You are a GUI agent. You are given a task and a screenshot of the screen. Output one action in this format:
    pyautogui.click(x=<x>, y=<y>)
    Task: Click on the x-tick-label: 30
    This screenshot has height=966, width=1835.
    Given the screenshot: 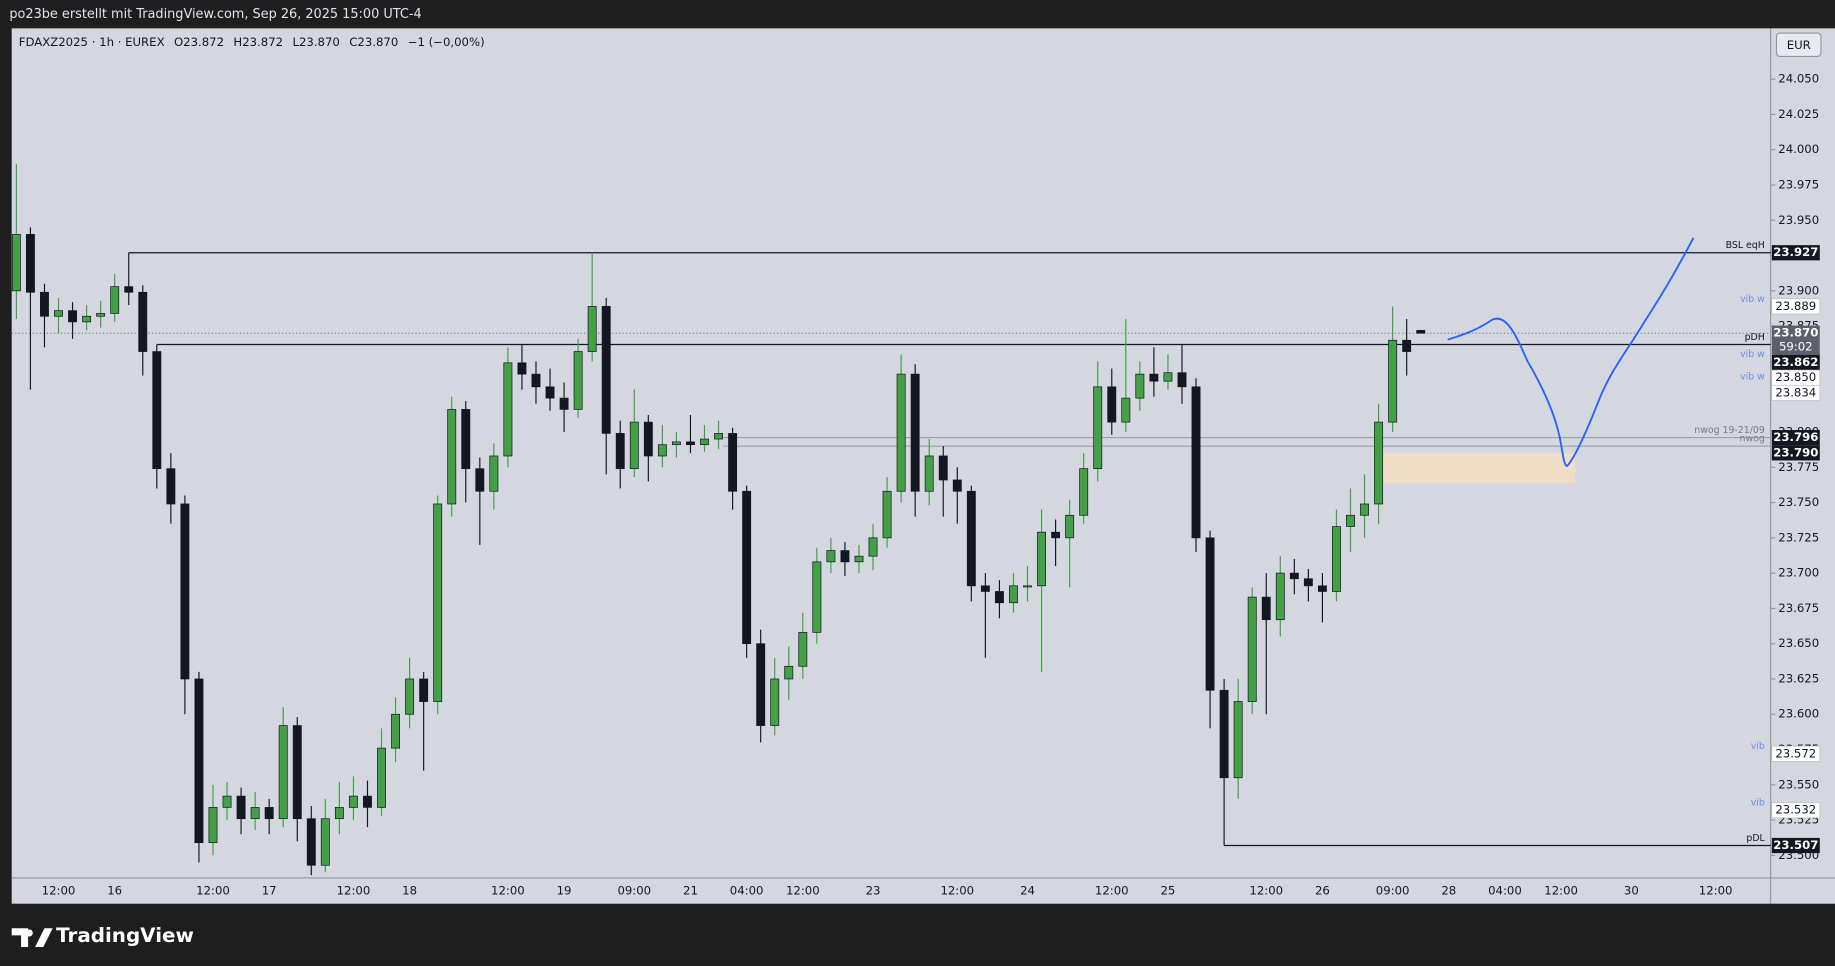 What is the action you would take?
    pyautogui.click(x=1631, y=890)
    